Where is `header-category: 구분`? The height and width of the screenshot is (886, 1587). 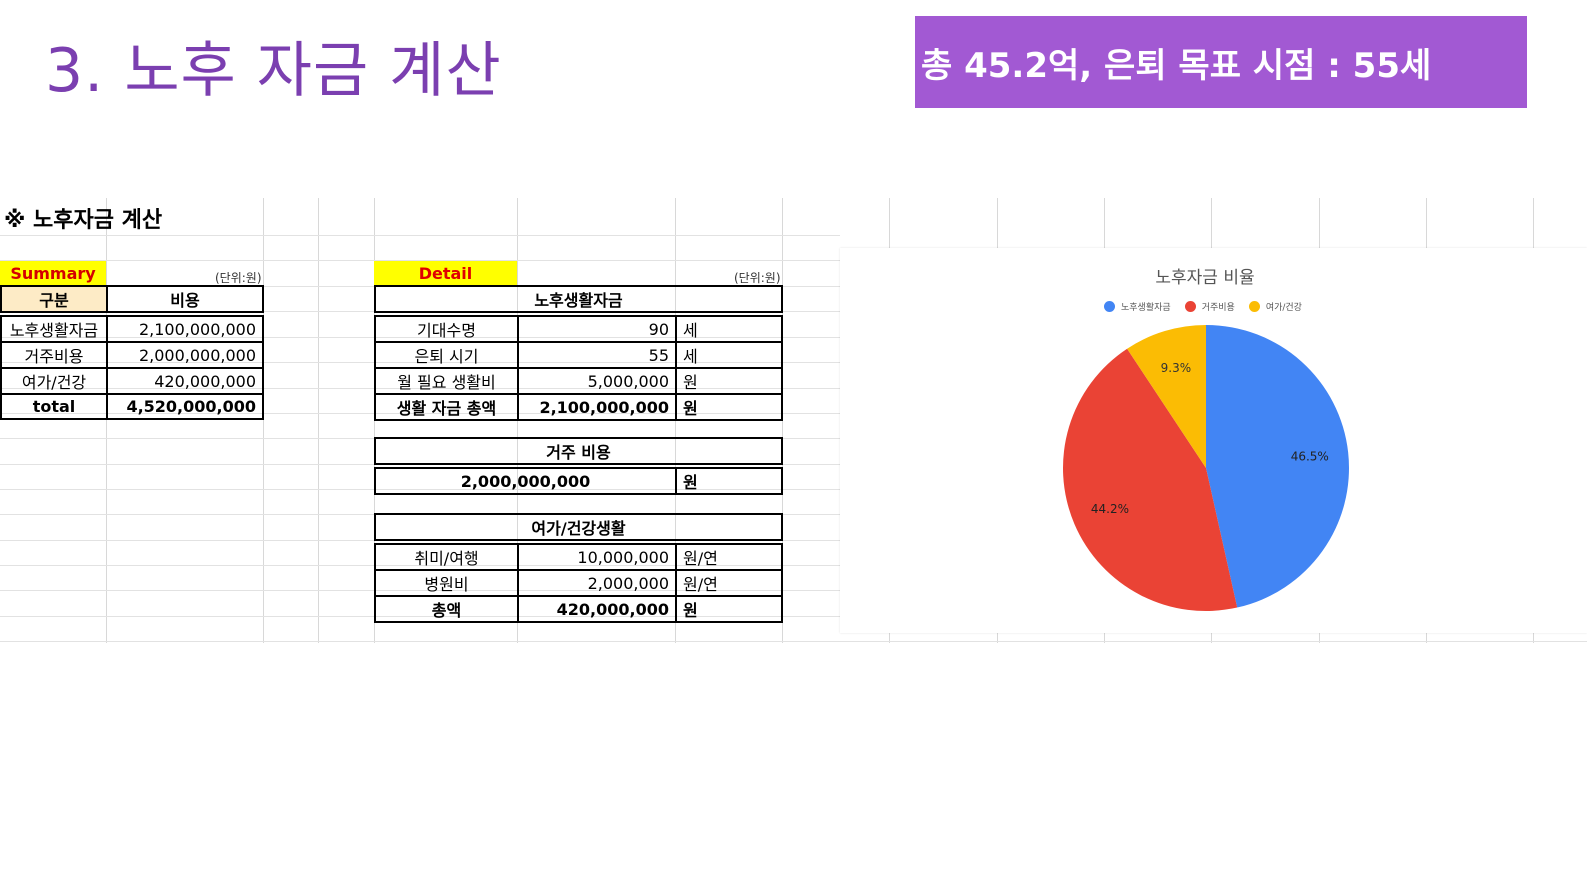 header-category: 구분 is located at coordinates (54, 299).